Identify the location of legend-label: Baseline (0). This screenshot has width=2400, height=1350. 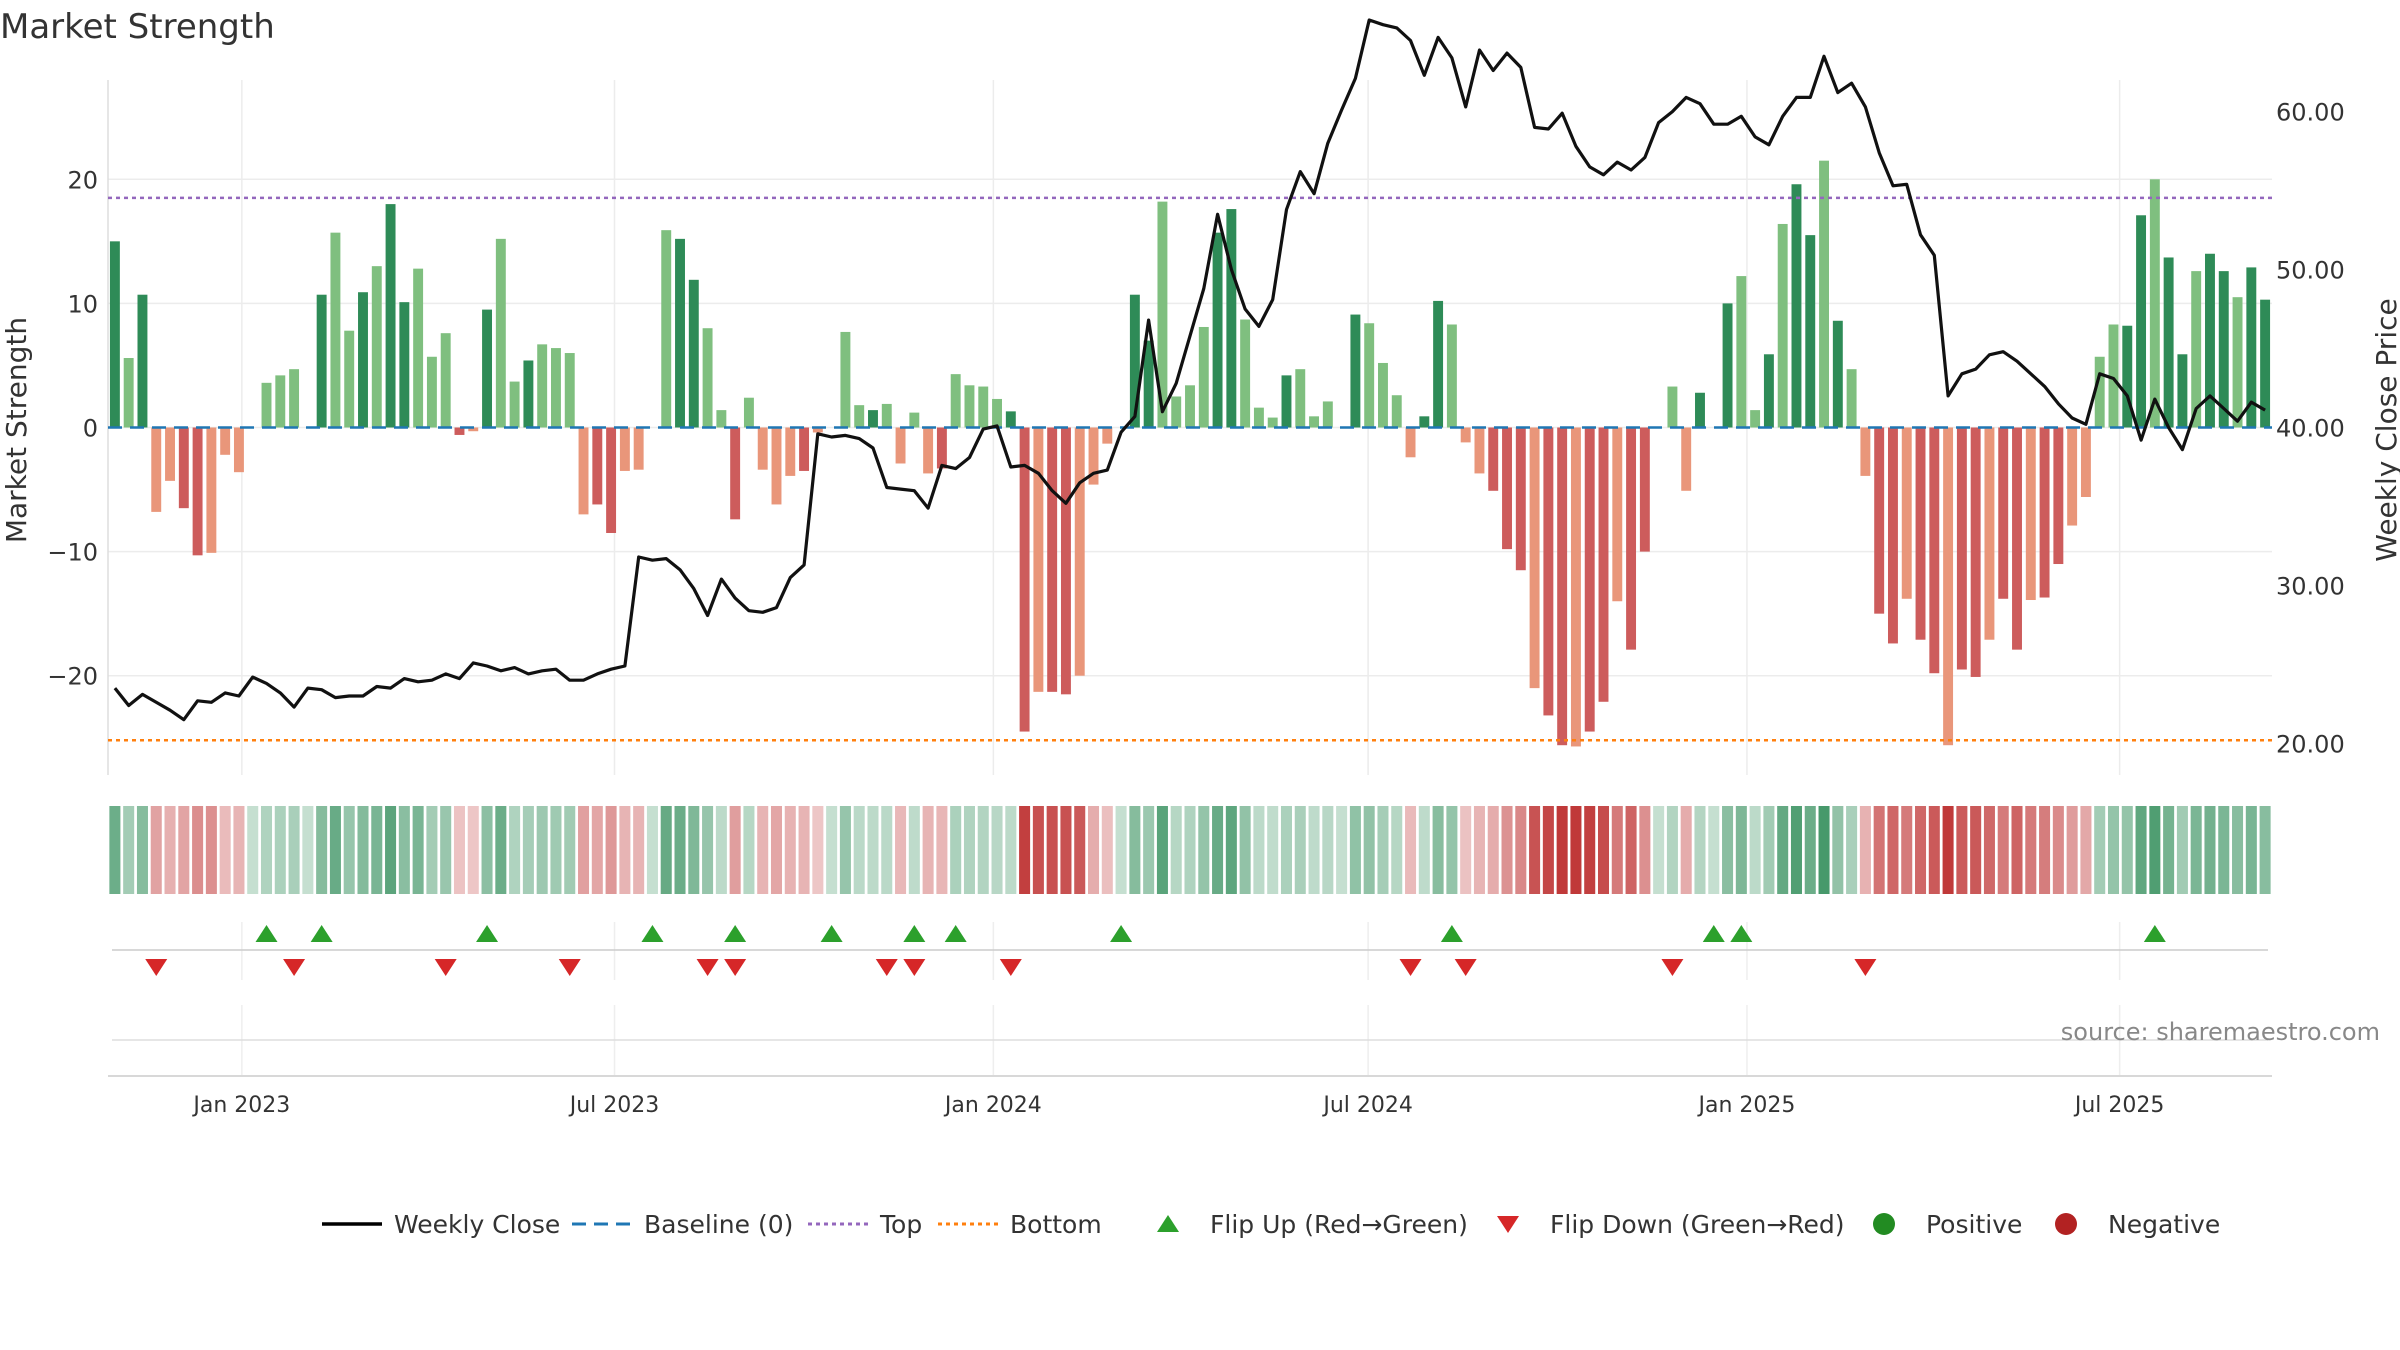
(718, 1224).